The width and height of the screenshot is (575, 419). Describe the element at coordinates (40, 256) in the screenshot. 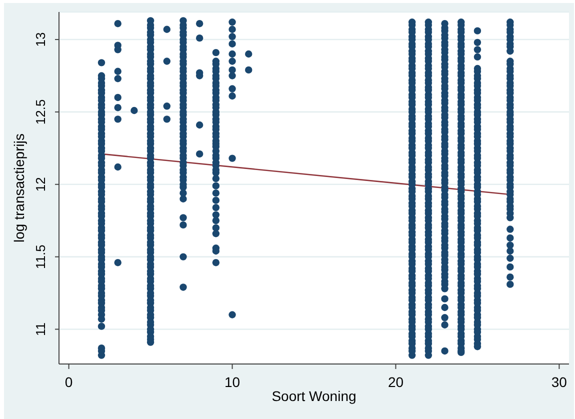

I see `y-tick-label: 11.5` at that location.